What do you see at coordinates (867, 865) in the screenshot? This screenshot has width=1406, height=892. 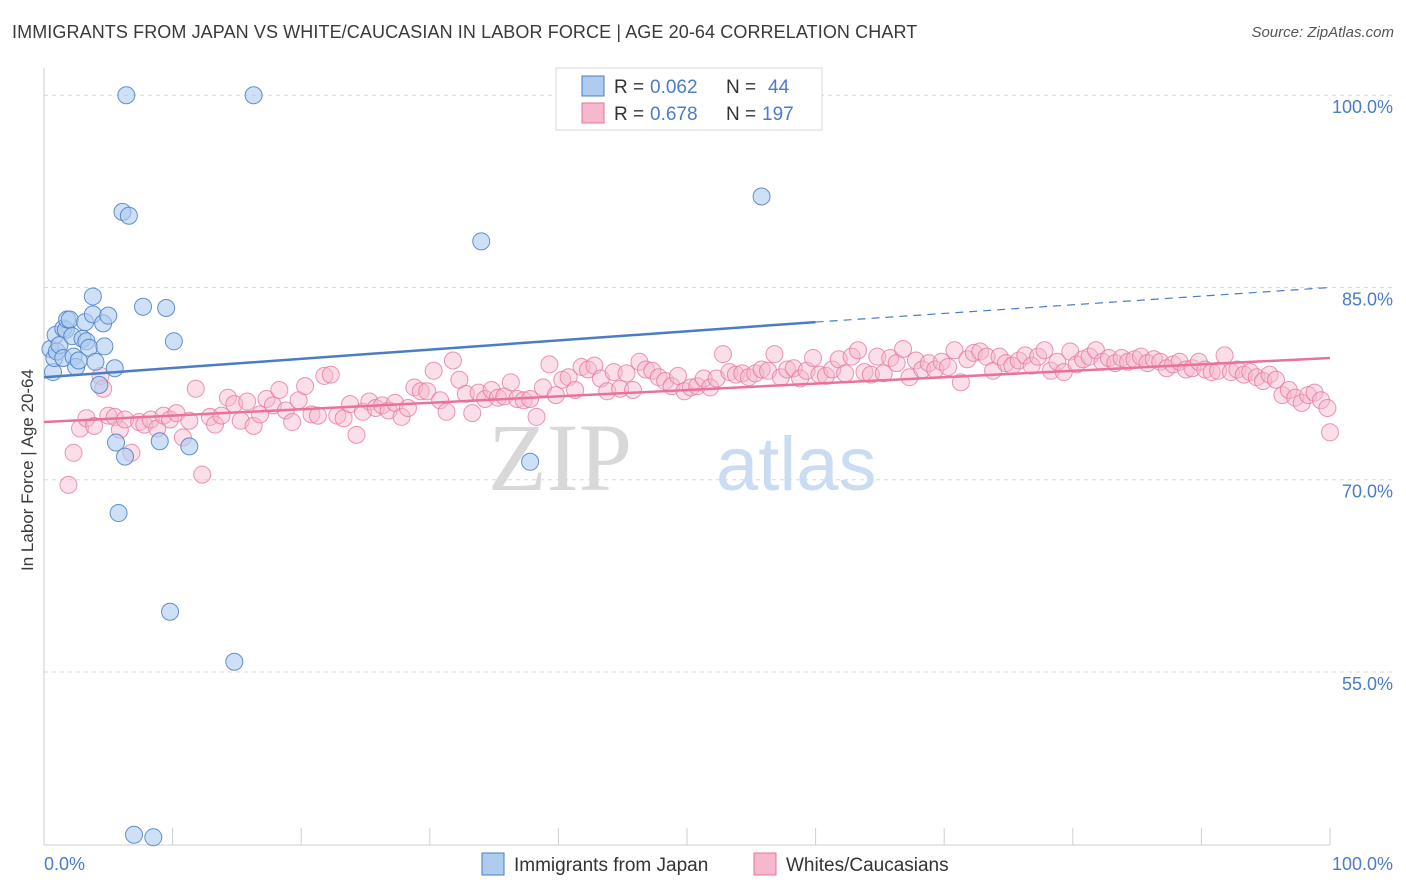 I see `series-legend-label-white: Whites/Caucasians` at bounding box center [867, 865].